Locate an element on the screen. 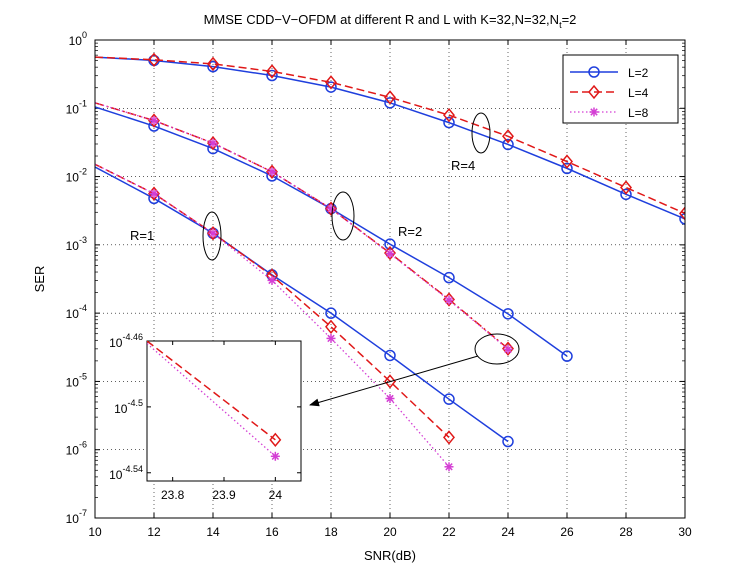 The width and height of the screenshot is (747, 581). r2-ellipse is located at coordinates (343, 216).